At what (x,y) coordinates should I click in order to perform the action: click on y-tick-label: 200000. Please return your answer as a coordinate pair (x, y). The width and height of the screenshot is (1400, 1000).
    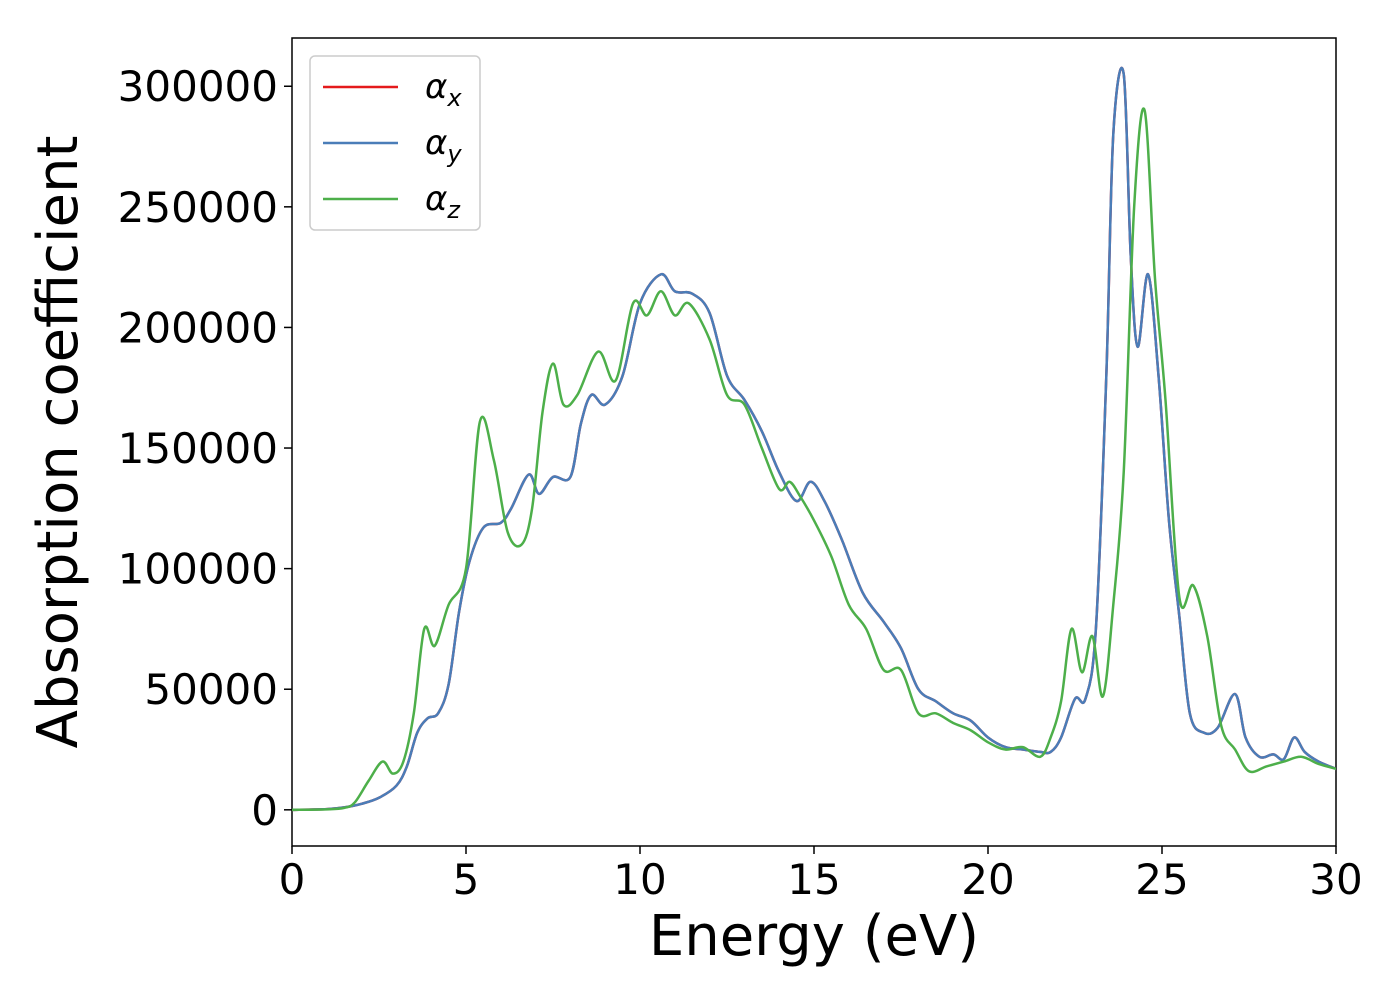
    Looking at the image, I should click on (198, 327).